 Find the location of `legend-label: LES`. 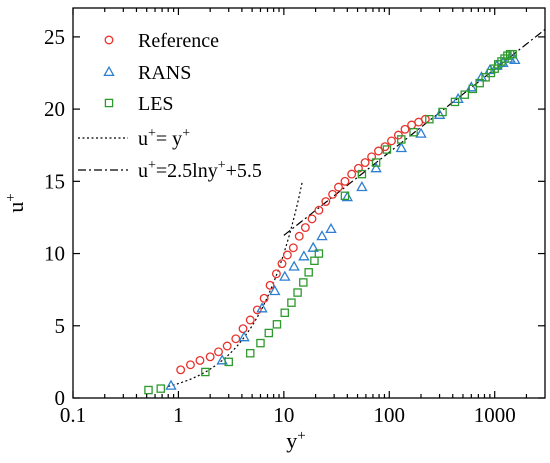

legend-label: LES is located at coordinates (156, 104).